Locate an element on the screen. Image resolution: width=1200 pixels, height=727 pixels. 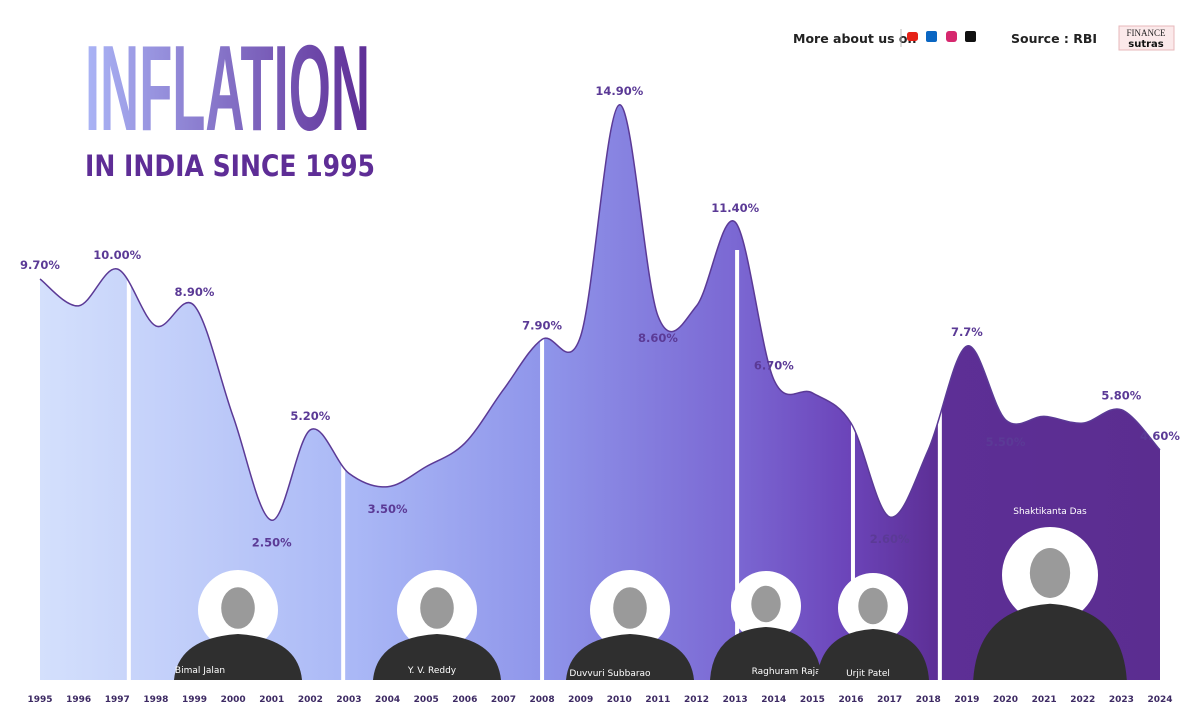
x-tick-label: 1999 is located at coordinates (194, 700).